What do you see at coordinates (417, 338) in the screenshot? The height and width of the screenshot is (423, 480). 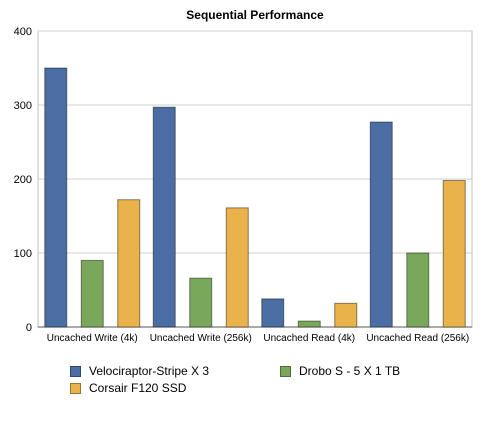 I see `x-tick-label-4: Uncached Read (256k)` at bounding box center [417, 338].